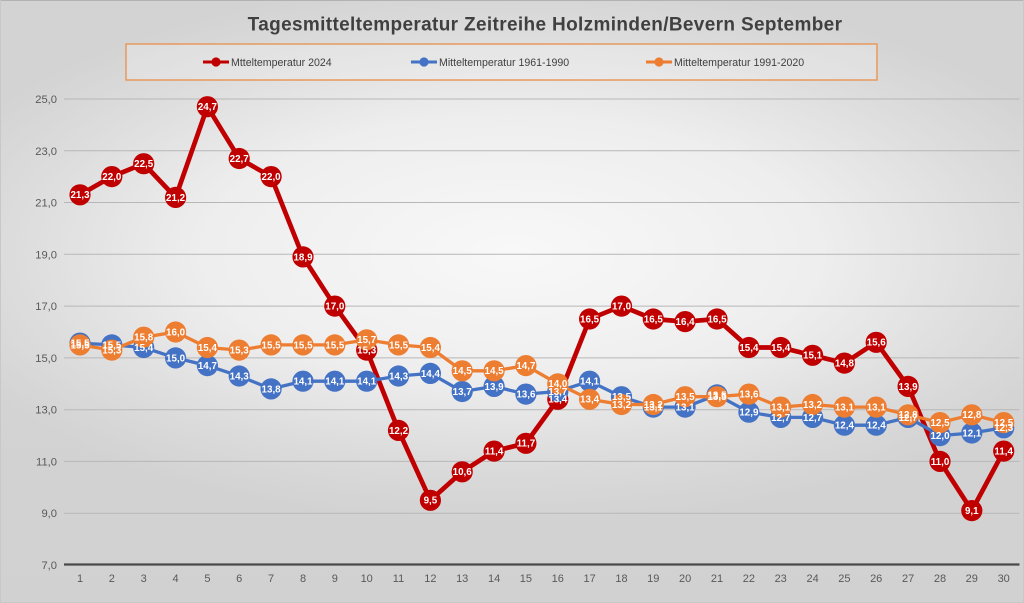 This screenshot has width=1024, height=603. Describe the element at coordinates (526, 579) in the screenshot. I see `svg-text: 15` at that location.